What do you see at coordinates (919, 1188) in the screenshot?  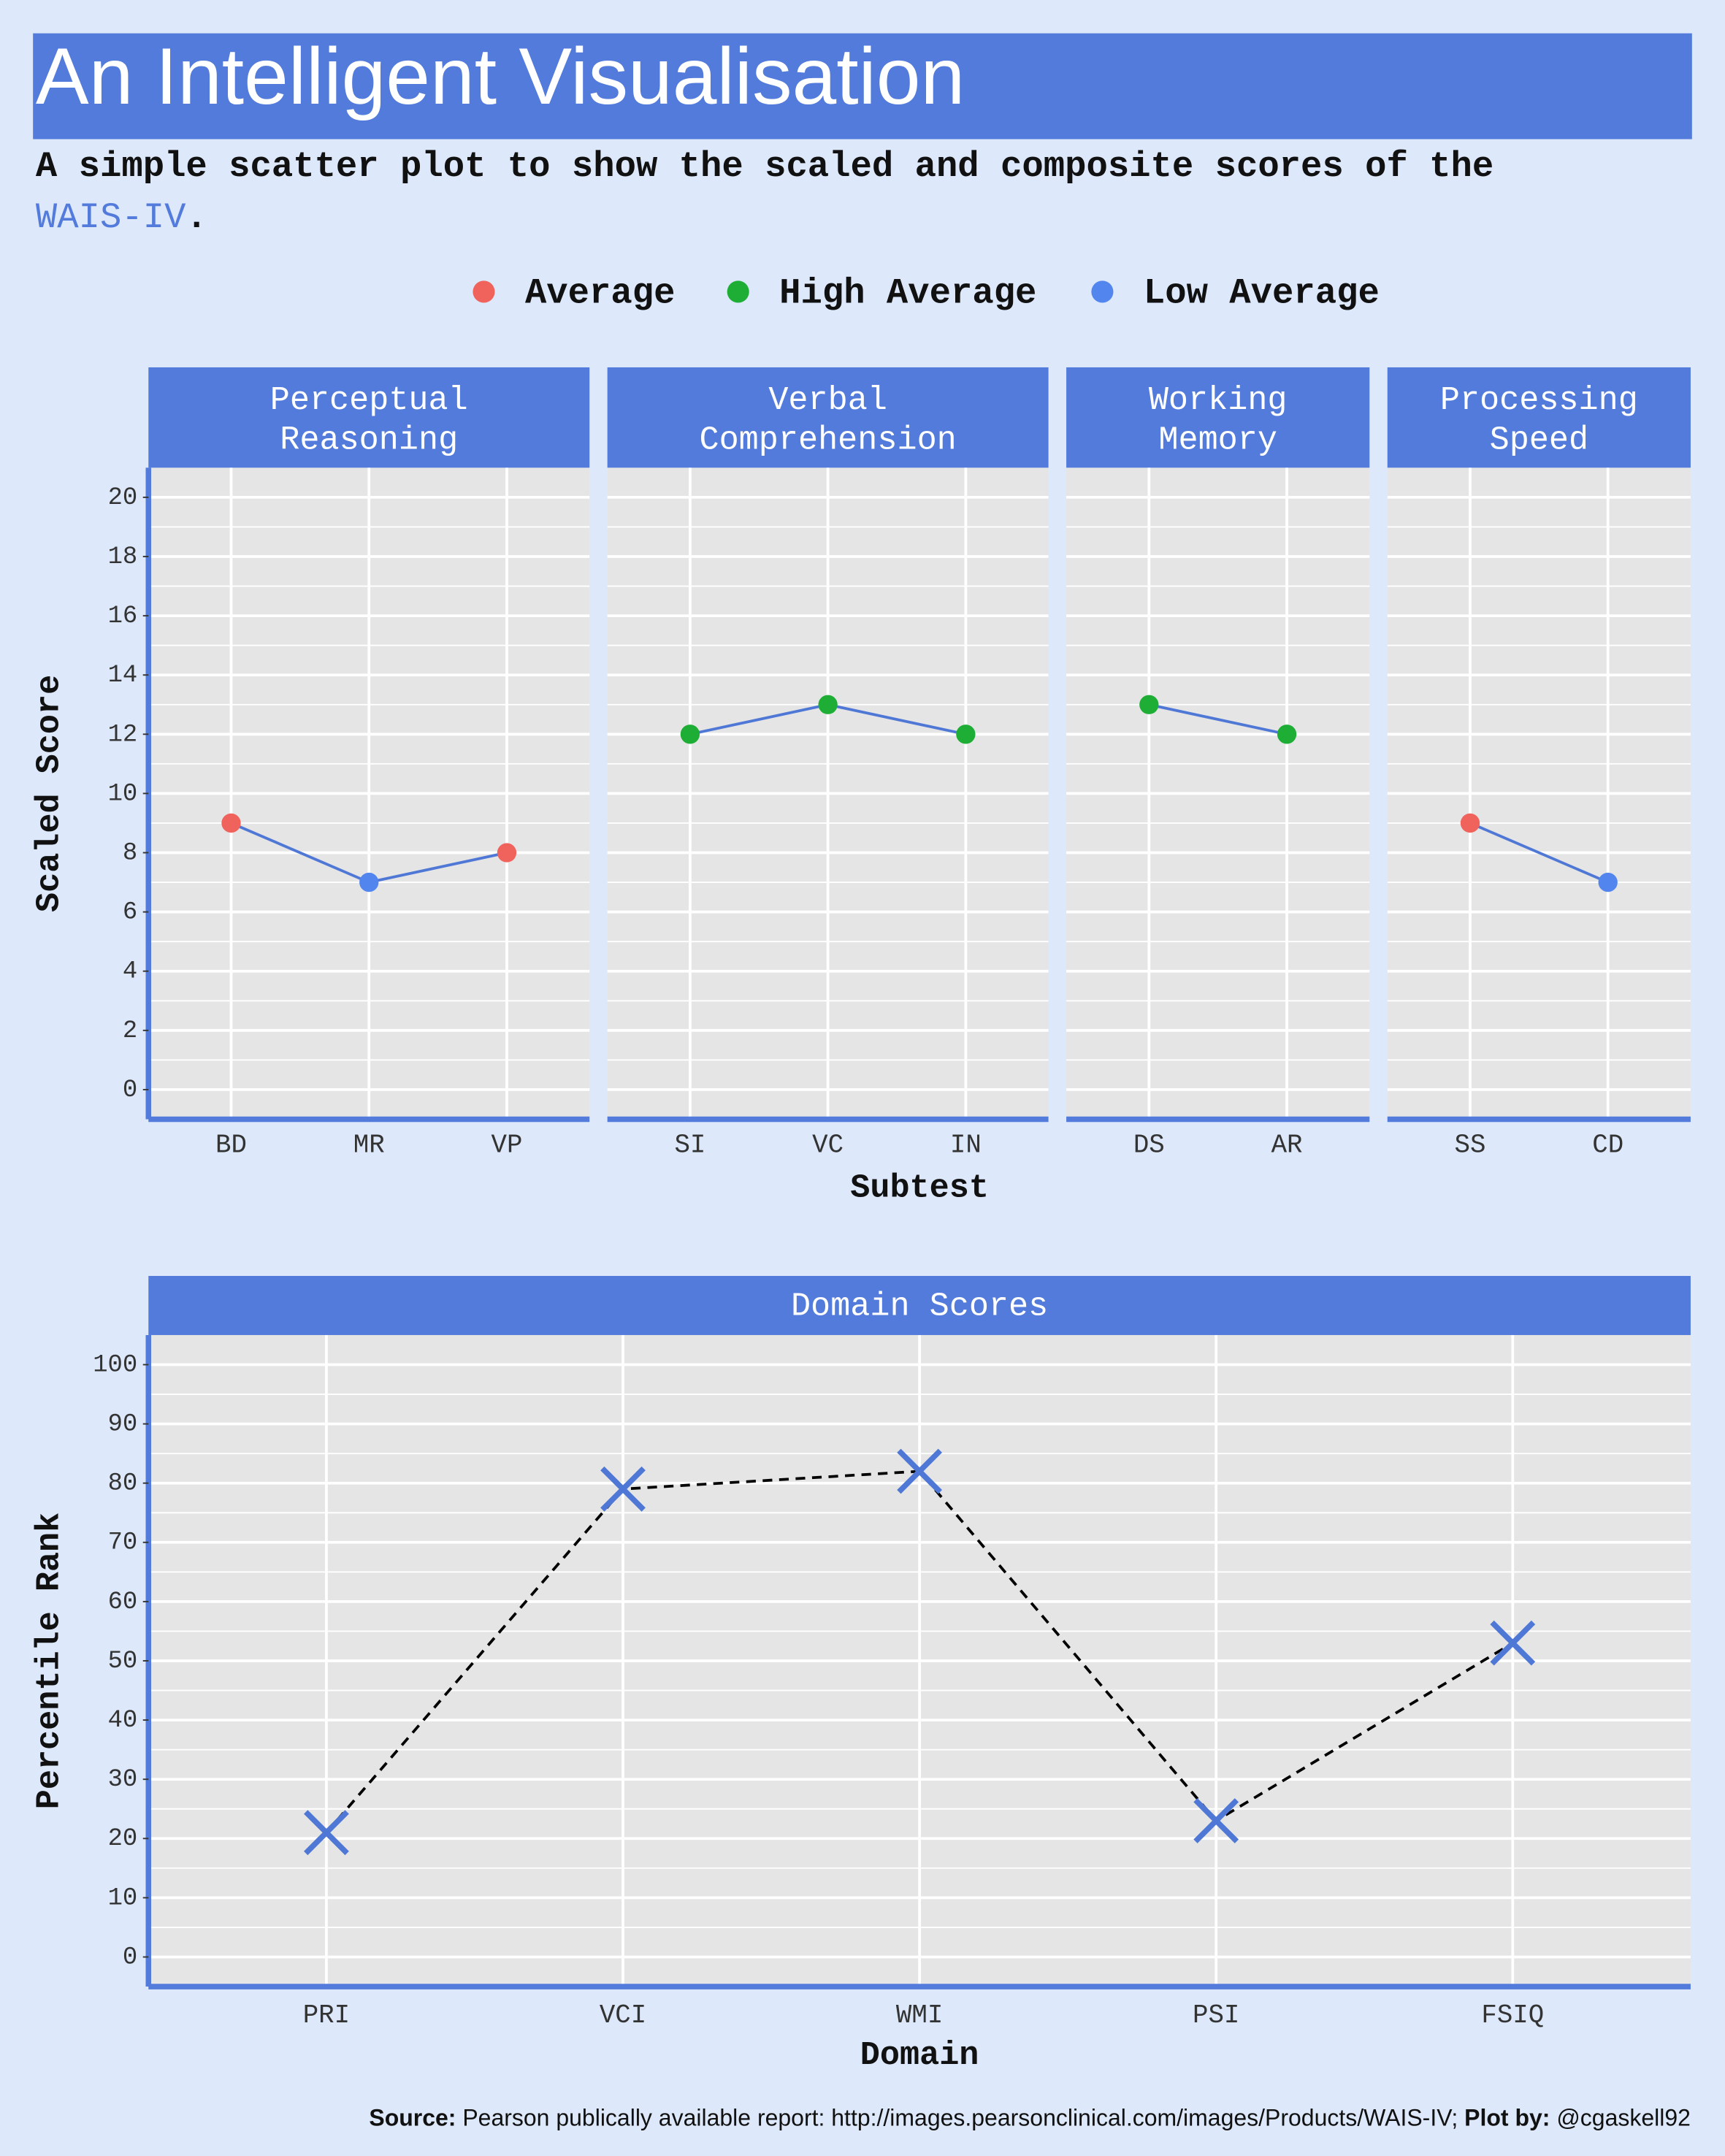 I see `x-axis-label: Subtest` at bounding box center [919, 1188].